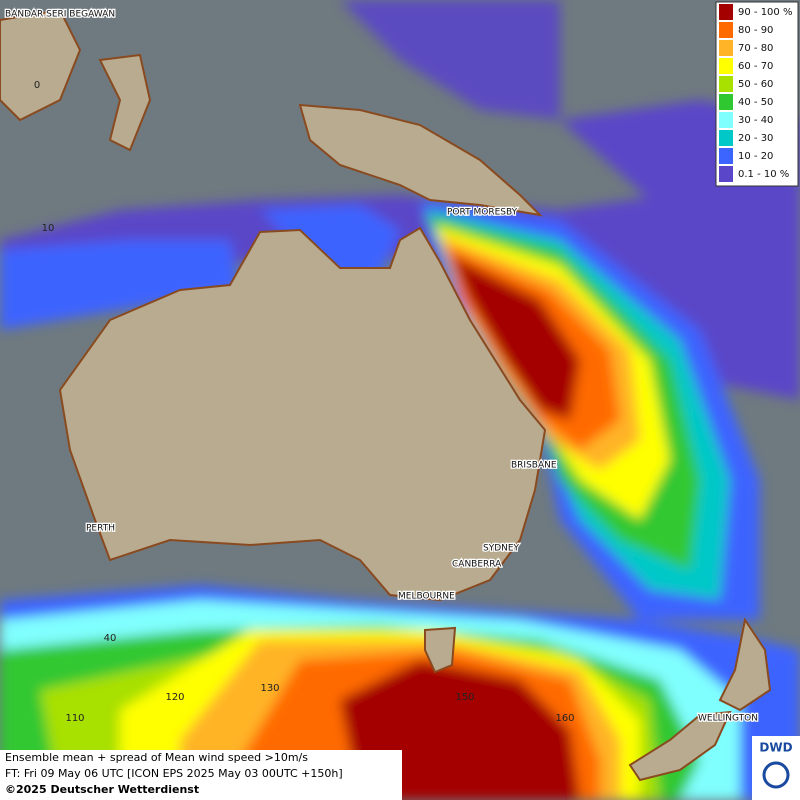 This screenshot has width=800, height=800. Describe the element at coordinates (534, 466) in the screenshot. I see `place-label: BRISBANE` at that location.